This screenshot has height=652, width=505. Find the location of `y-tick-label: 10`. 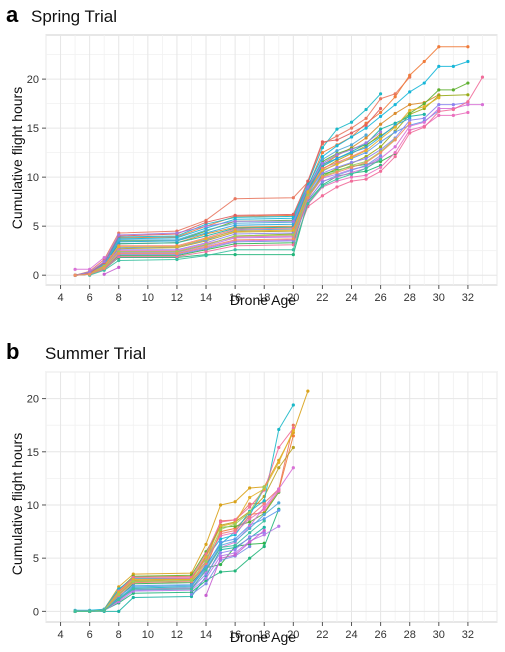

y-tick-label: 10 is located at coordinates (33, 178).